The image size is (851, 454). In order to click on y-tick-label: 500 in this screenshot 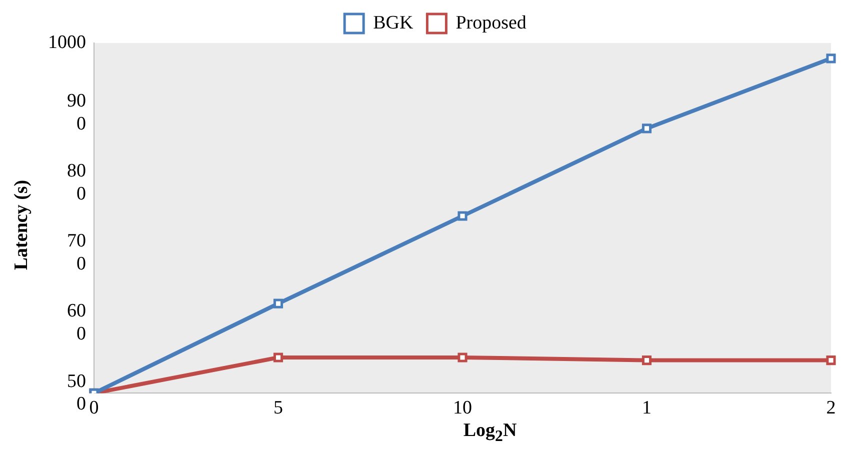, I will do `click(76, 392)`.